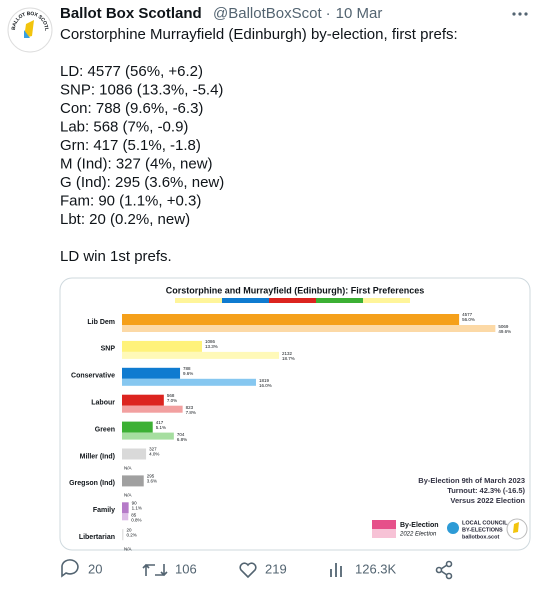 The width and height of the screenshot is (558, 600). Describe the element at coordinates (264, 380) in the screenshot. I see `value-label: 1819` at that location.